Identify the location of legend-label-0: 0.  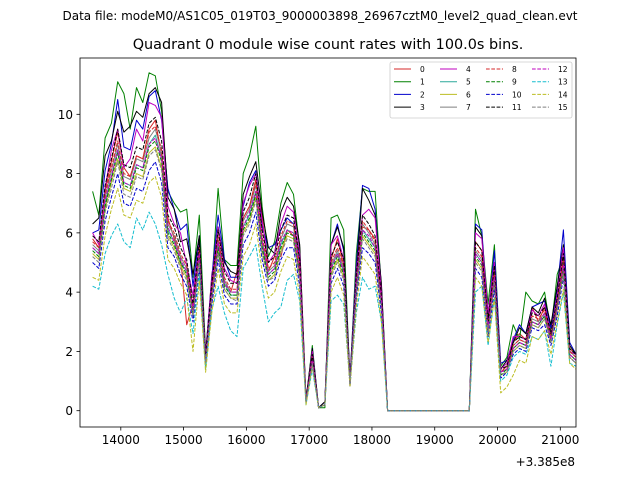
(422, 69).